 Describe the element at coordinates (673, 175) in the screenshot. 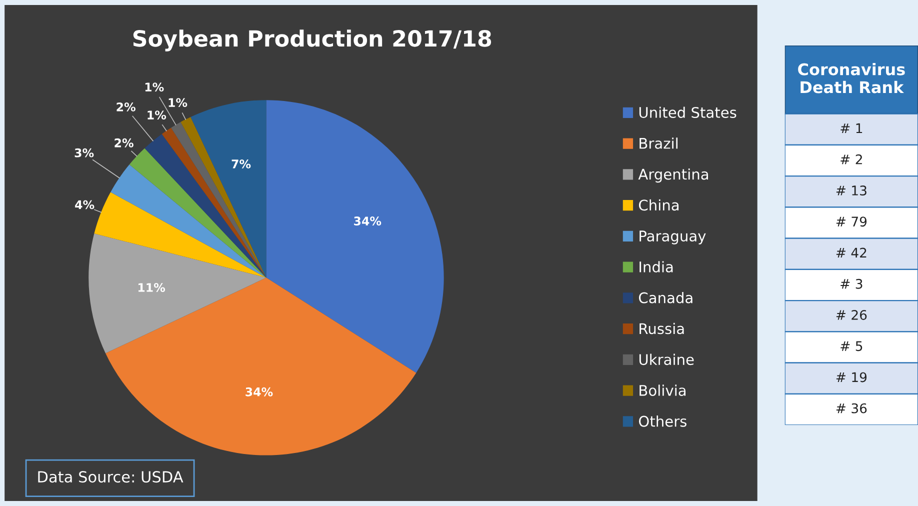

I see `legend-label: Argentina` at that location.